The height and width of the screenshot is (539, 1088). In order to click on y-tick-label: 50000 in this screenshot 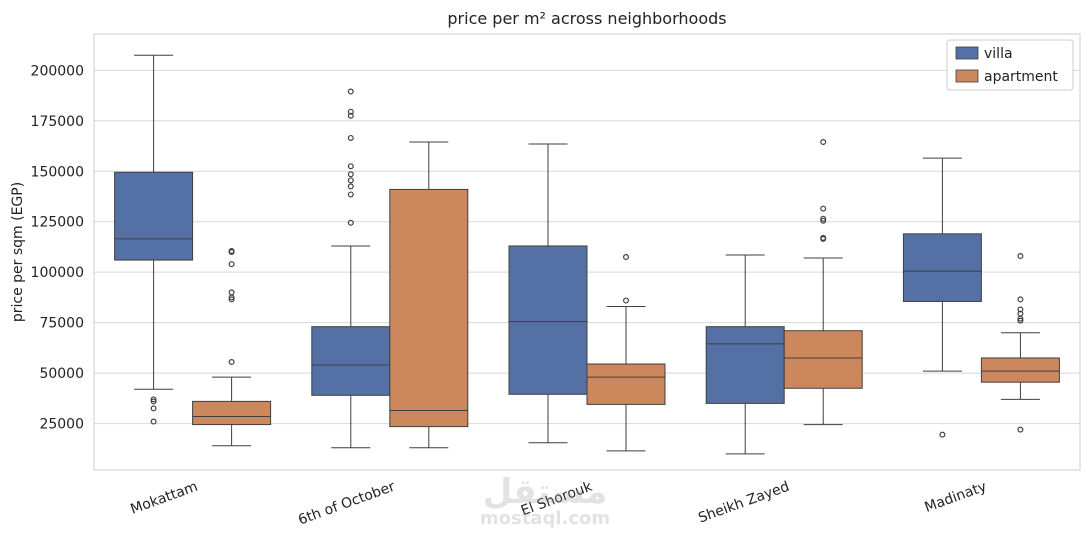, I will do `click(61, 374)`.